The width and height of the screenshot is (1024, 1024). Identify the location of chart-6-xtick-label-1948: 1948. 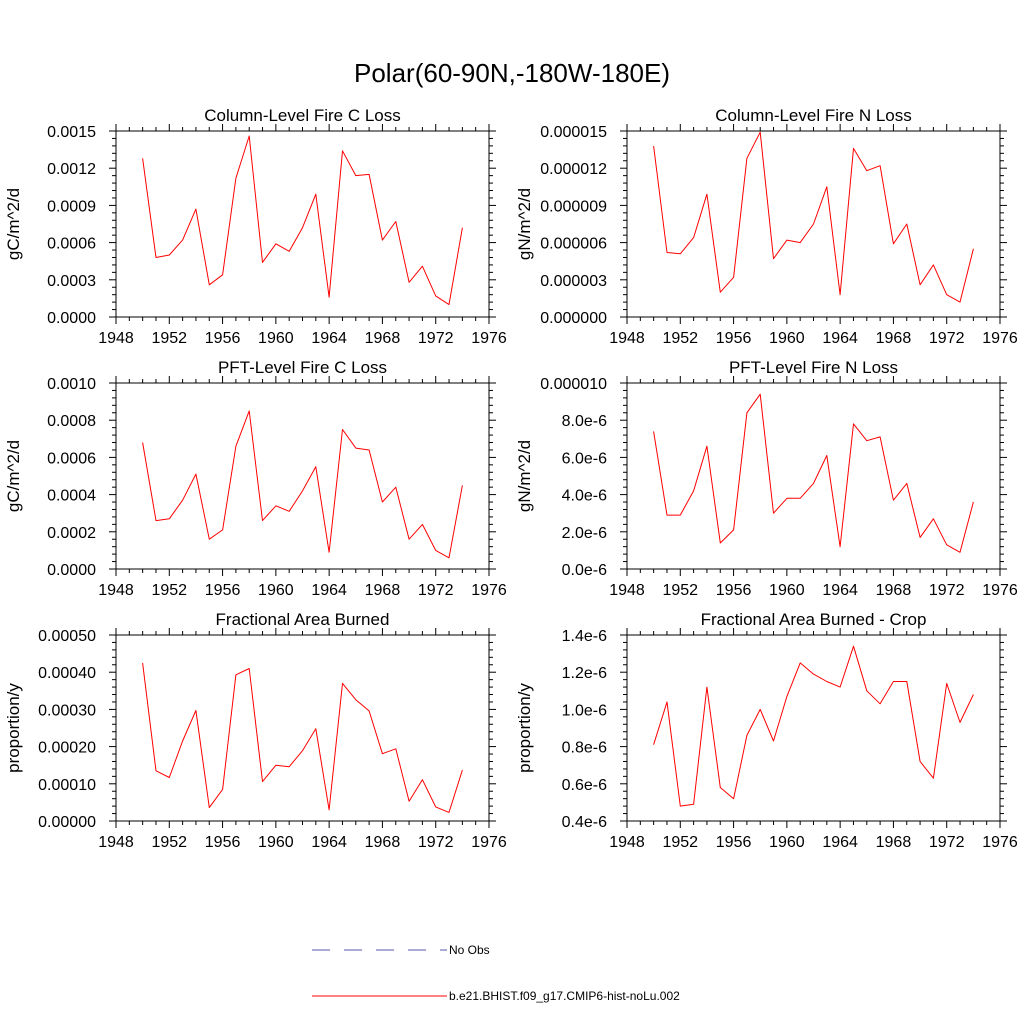
(627, 842).